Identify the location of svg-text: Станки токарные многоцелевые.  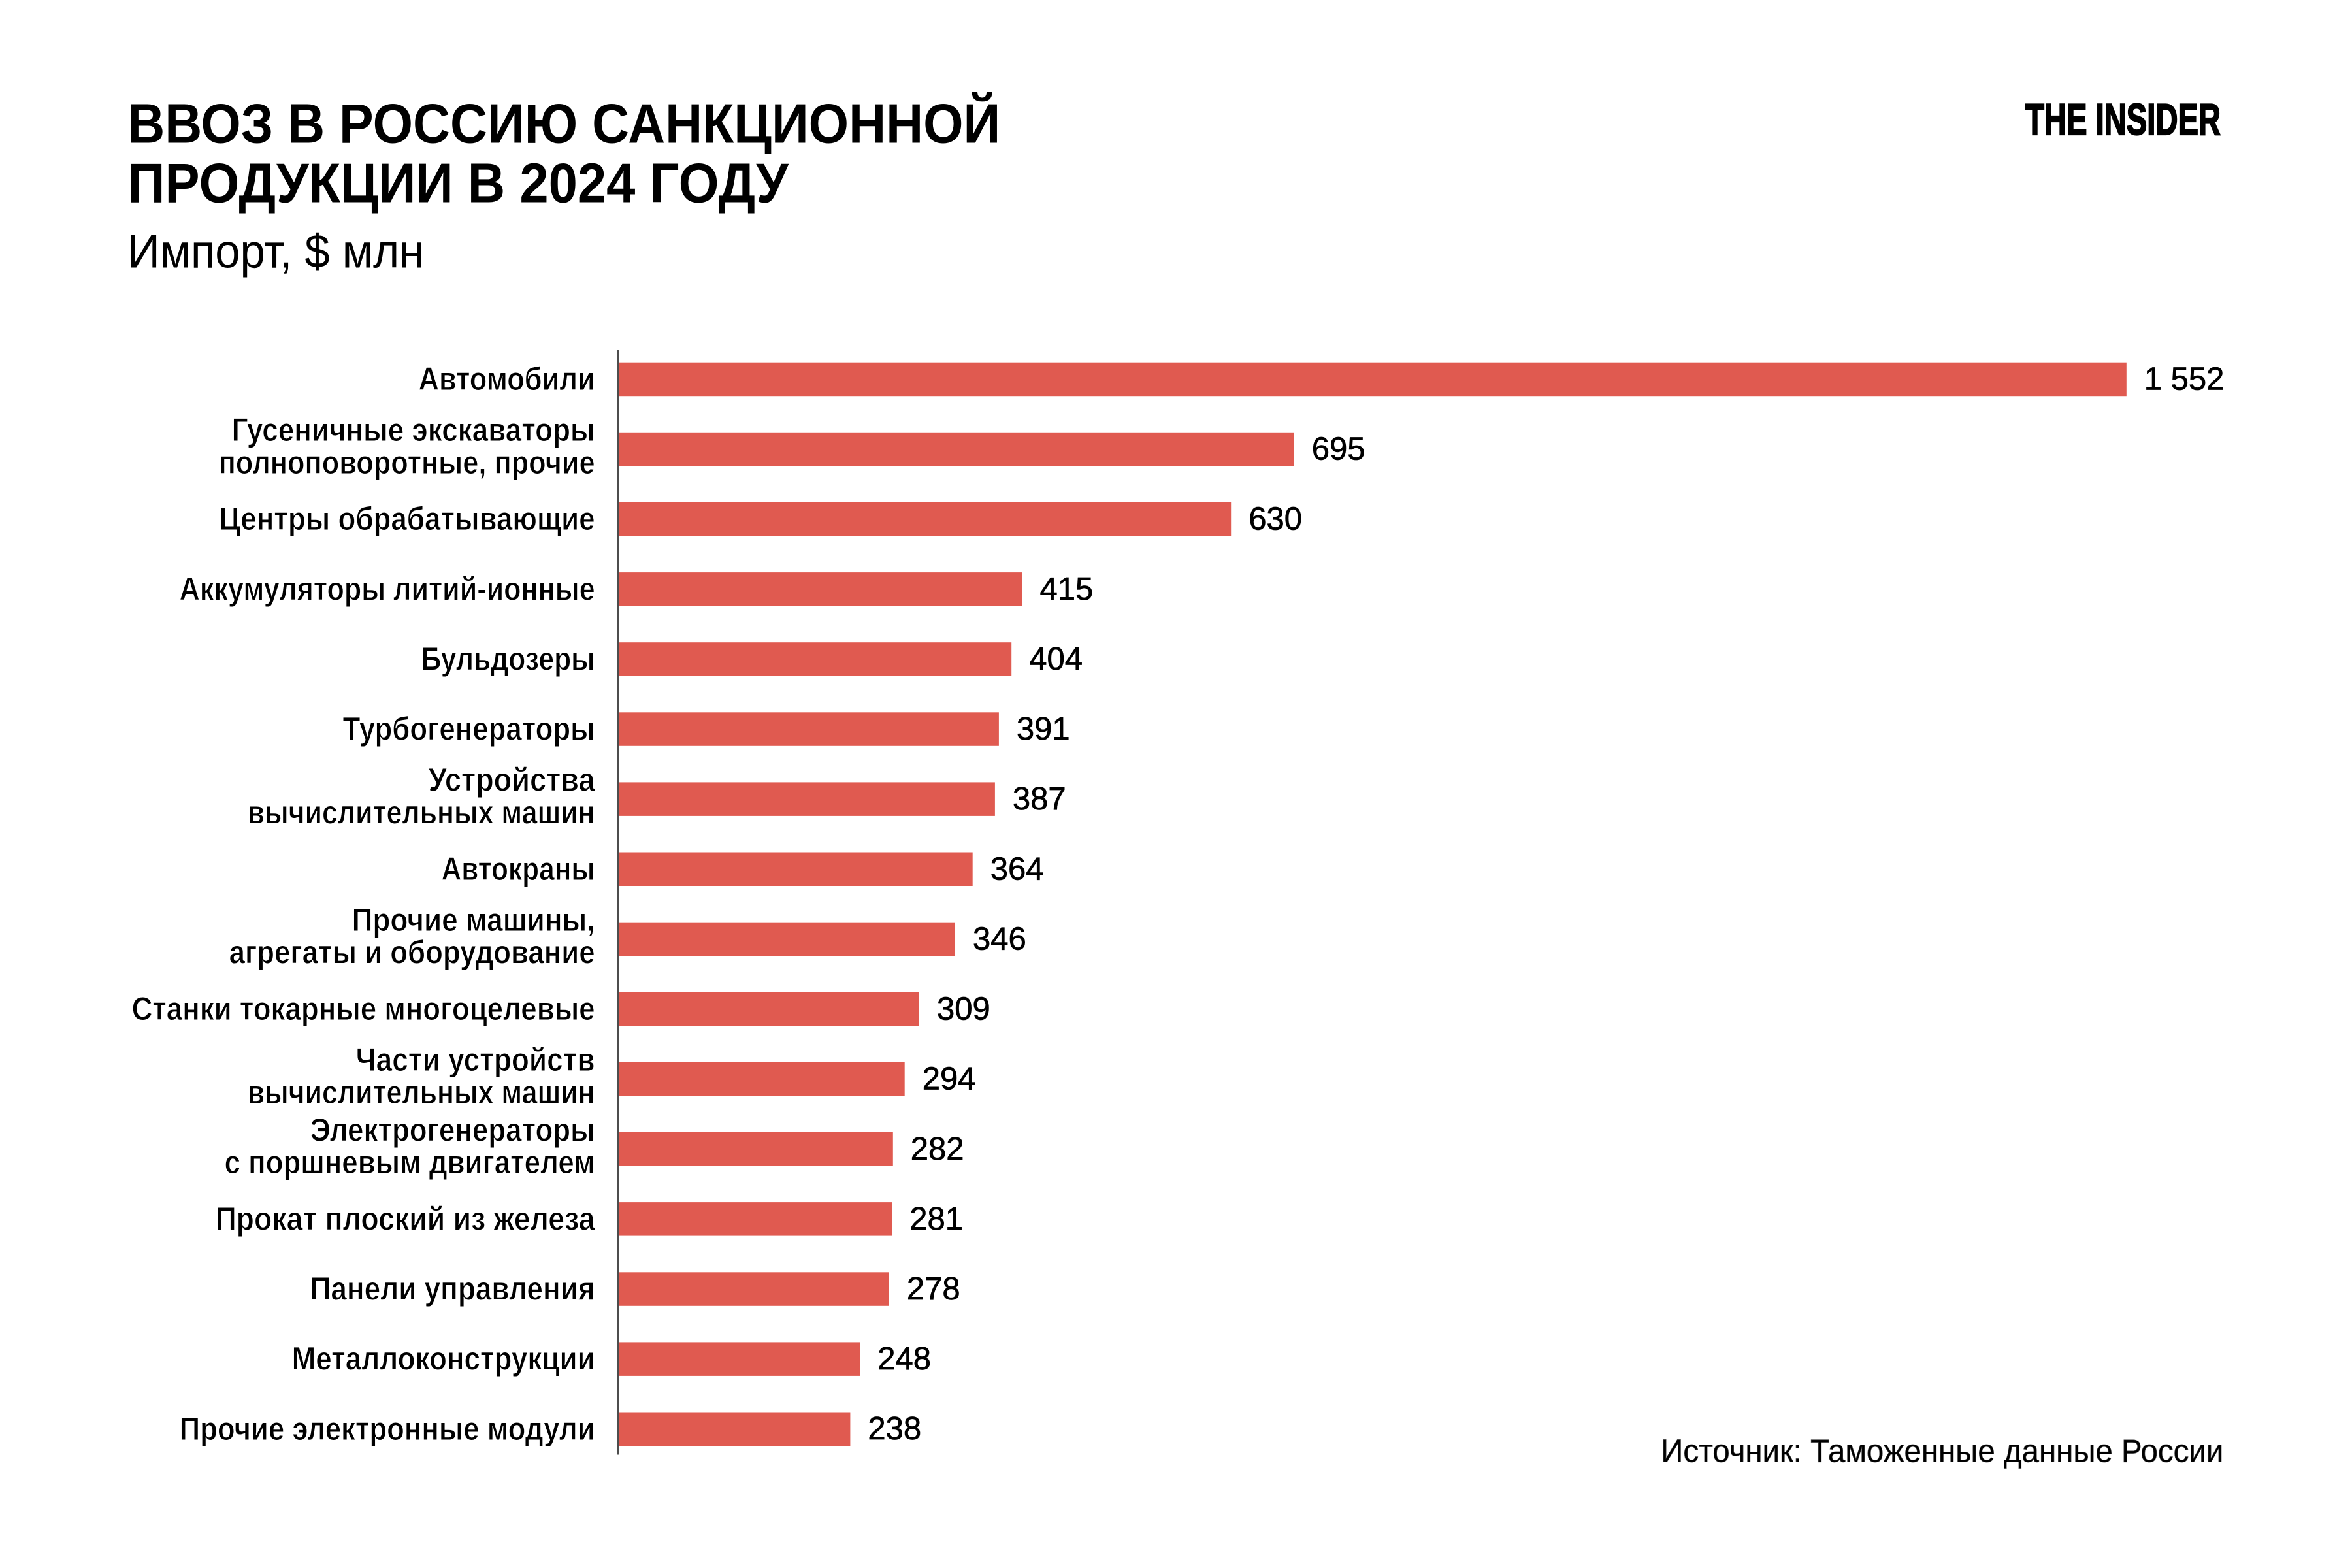
(363, 1008).